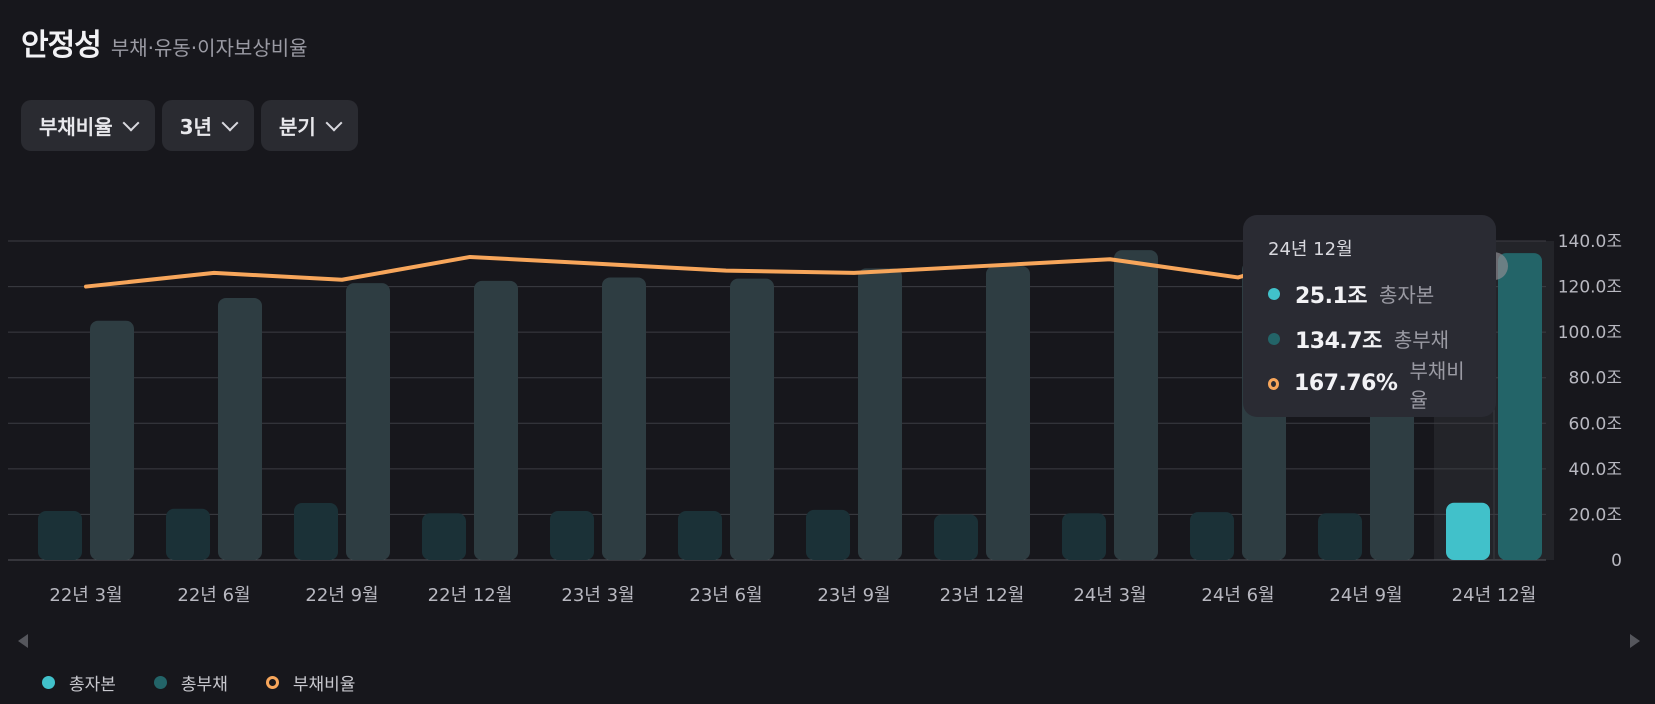 This screenshot has height=704, width=1655. I want to click on page-title: 안정성, so click(61, 45).